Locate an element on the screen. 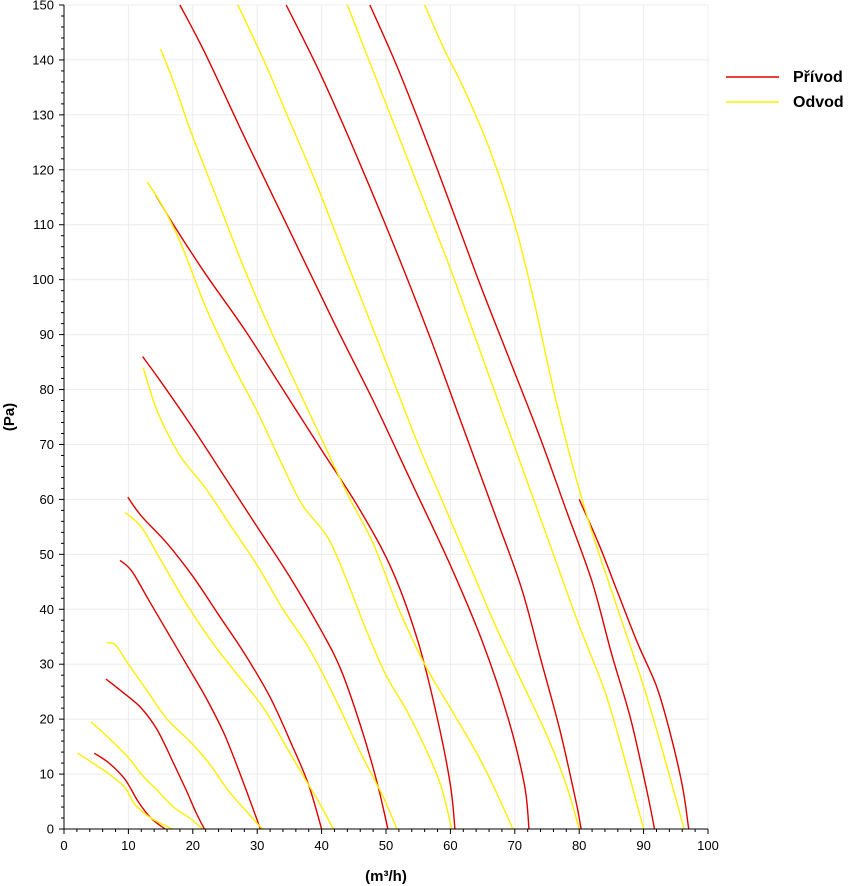 The height and width of the screenshot is (886, 849). x-tick-label: 70 is located at coordinates (515, 845).